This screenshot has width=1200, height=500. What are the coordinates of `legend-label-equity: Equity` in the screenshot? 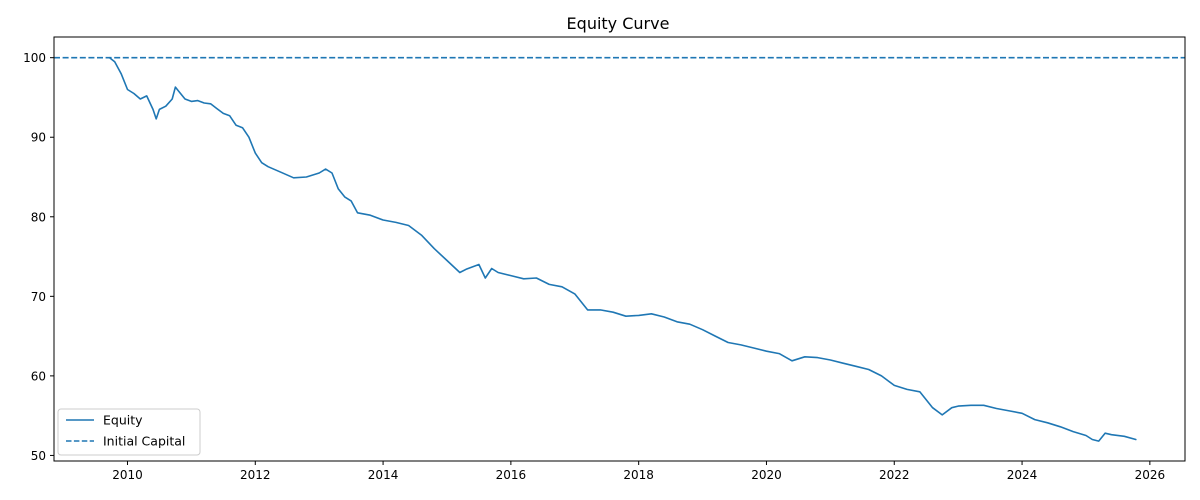 It's located at (123, 420).